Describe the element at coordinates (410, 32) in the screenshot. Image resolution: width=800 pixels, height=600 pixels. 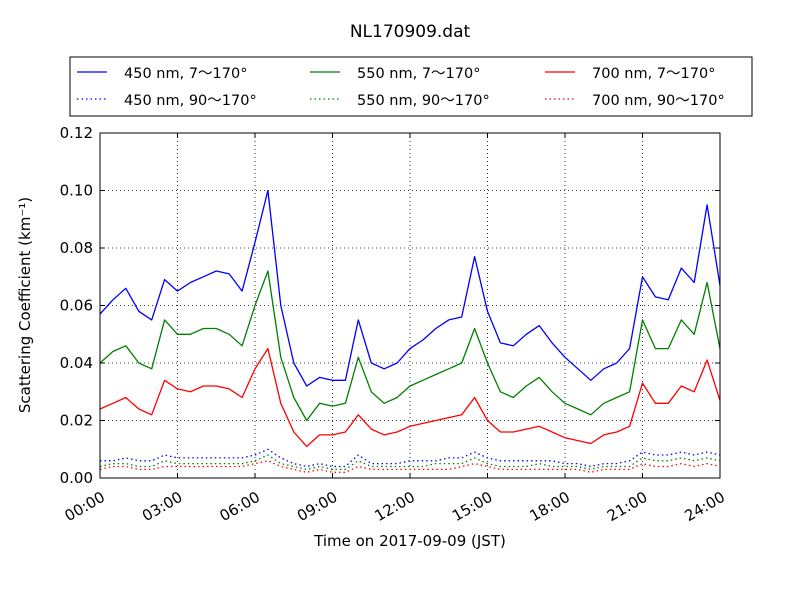
I see `chart-title: NL170909.dat` at that location.